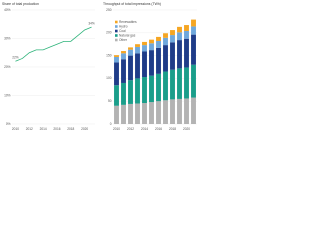 The image size is (320, 240). What do you see at coordinates (15, 58) in the screenshot?
I see `data-label: 22%` at bounding box center [15, 58].